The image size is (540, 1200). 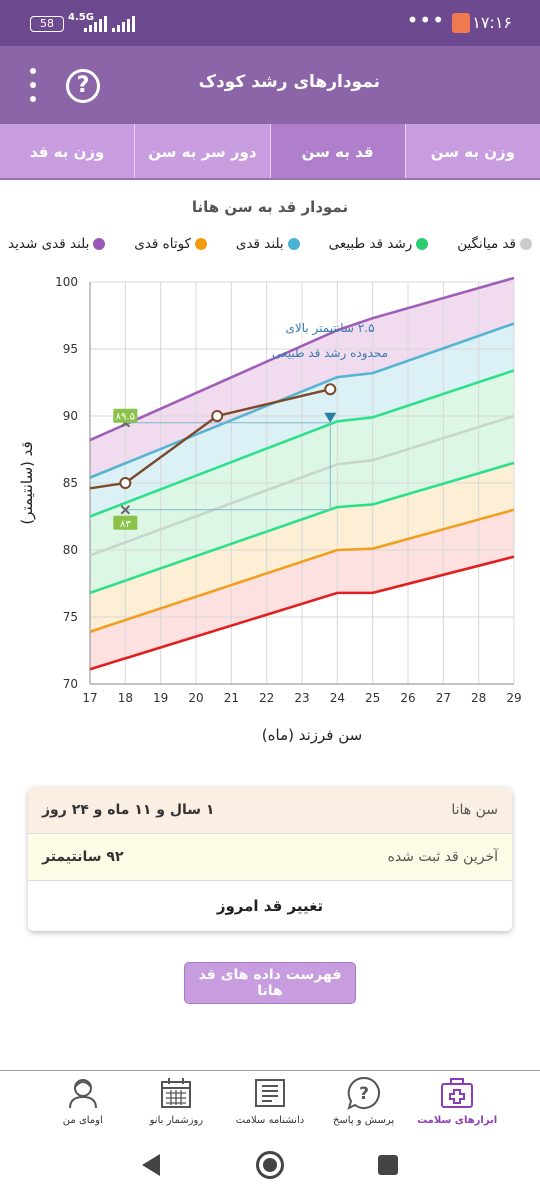 What do you see at coordinates (461, 23) in the screenshot?
I see `shield-notification-icon` at bounding box center [461, 23].